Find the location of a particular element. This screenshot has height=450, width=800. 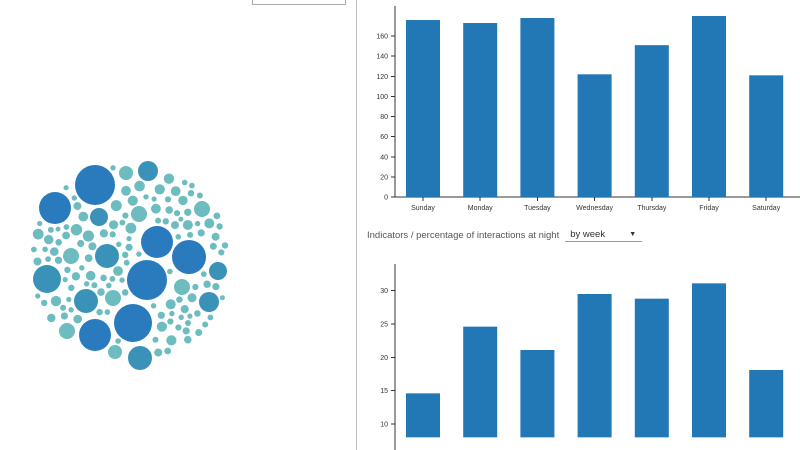

bar-friday is located at coordinates (709, 106).